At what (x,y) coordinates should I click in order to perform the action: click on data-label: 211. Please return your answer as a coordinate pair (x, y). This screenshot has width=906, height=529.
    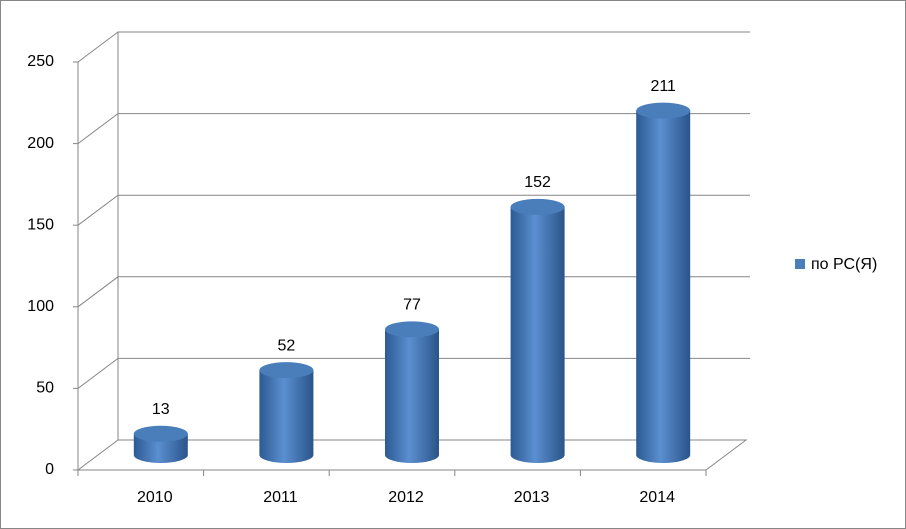
    Looking at the image, I should click on (663, 86).